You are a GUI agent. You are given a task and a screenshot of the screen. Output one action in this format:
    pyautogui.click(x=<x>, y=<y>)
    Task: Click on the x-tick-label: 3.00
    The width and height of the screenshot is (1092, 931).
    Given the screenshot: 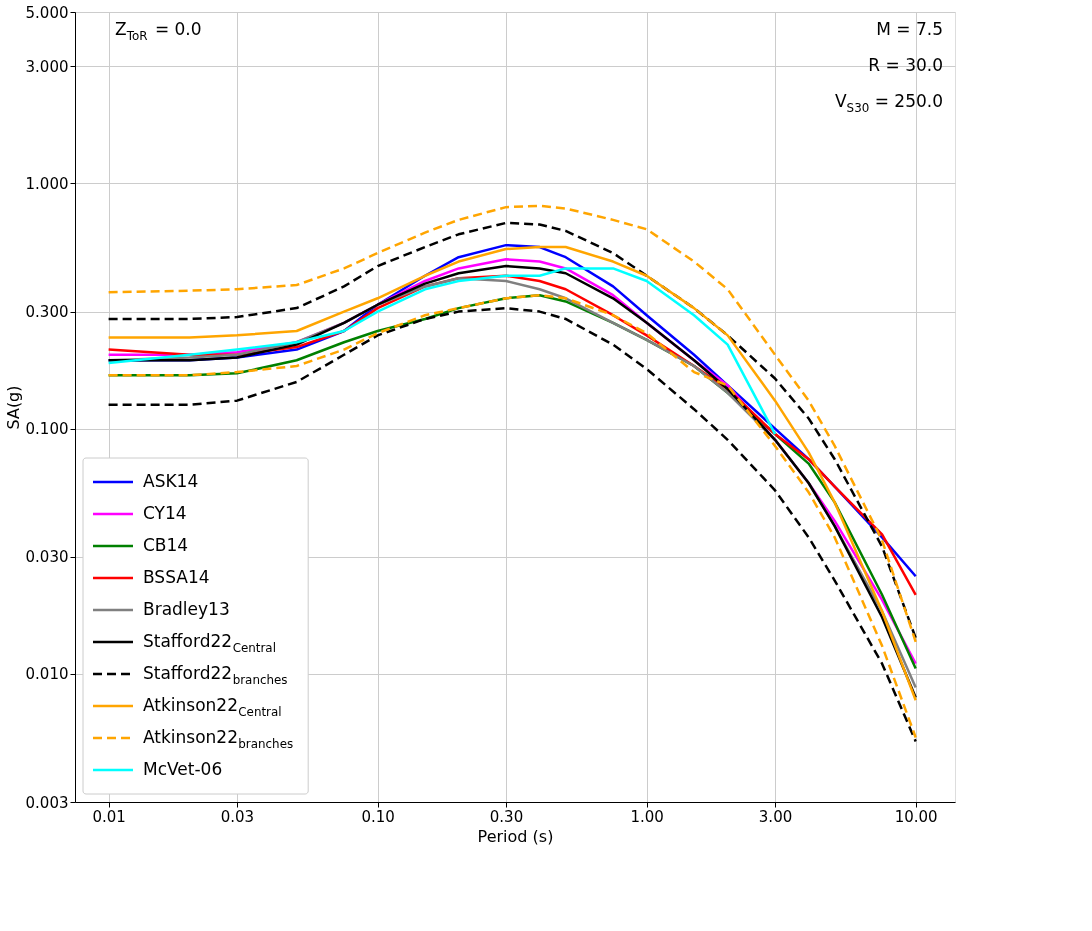 What is the action you would take?
    pyautogui.click(x=775, y=816)
    